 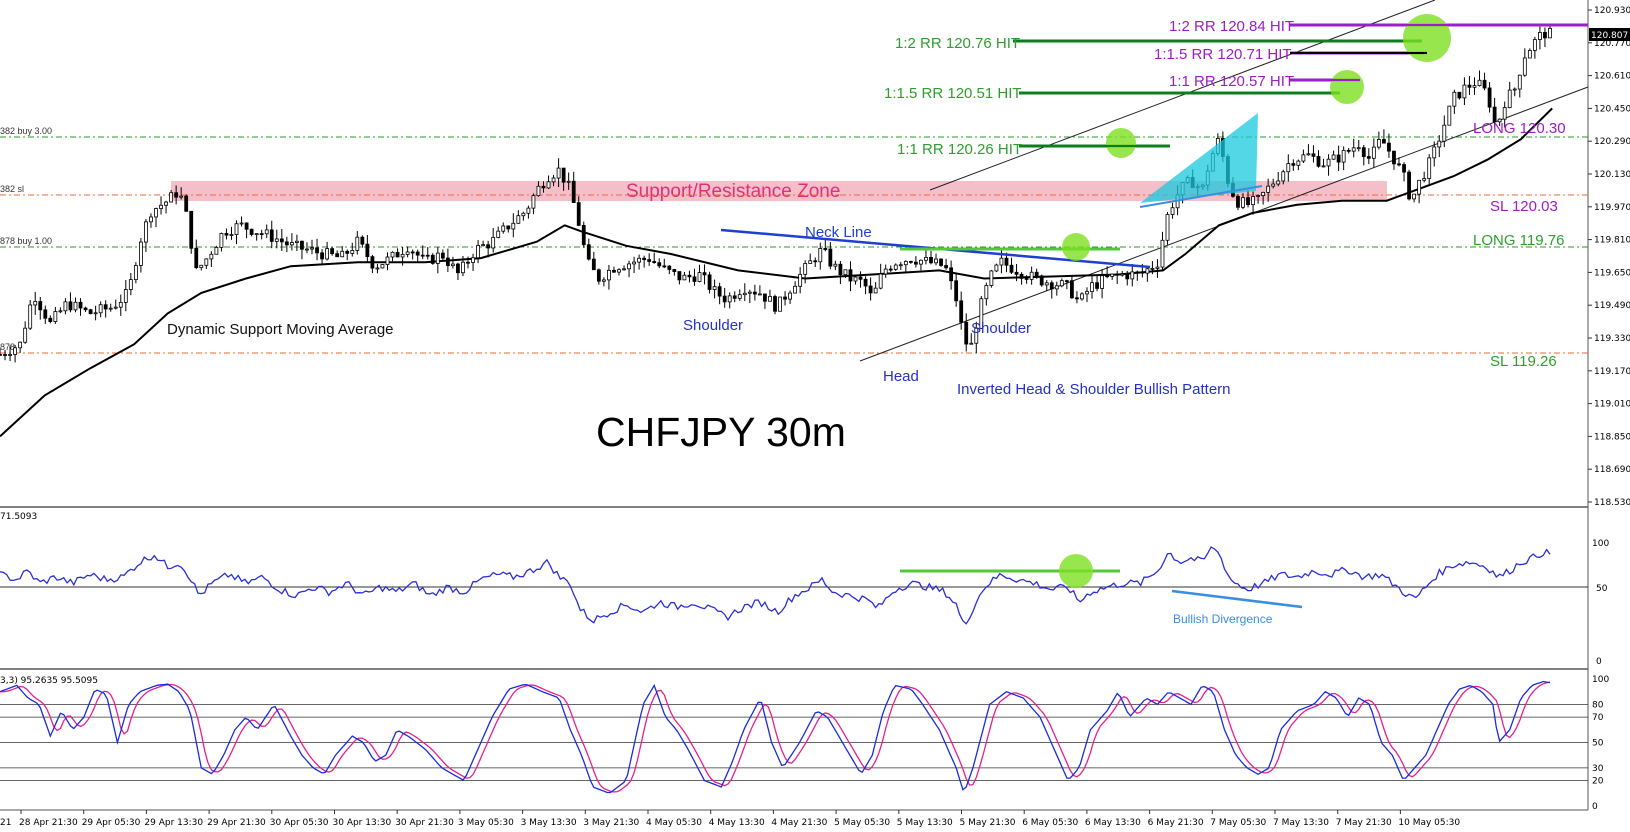 What do you see at coordinates (26, 241) in the screenshot?
I see `fib-label-878-buy: 878 buy 1.00` at bounding box center [26, 241].